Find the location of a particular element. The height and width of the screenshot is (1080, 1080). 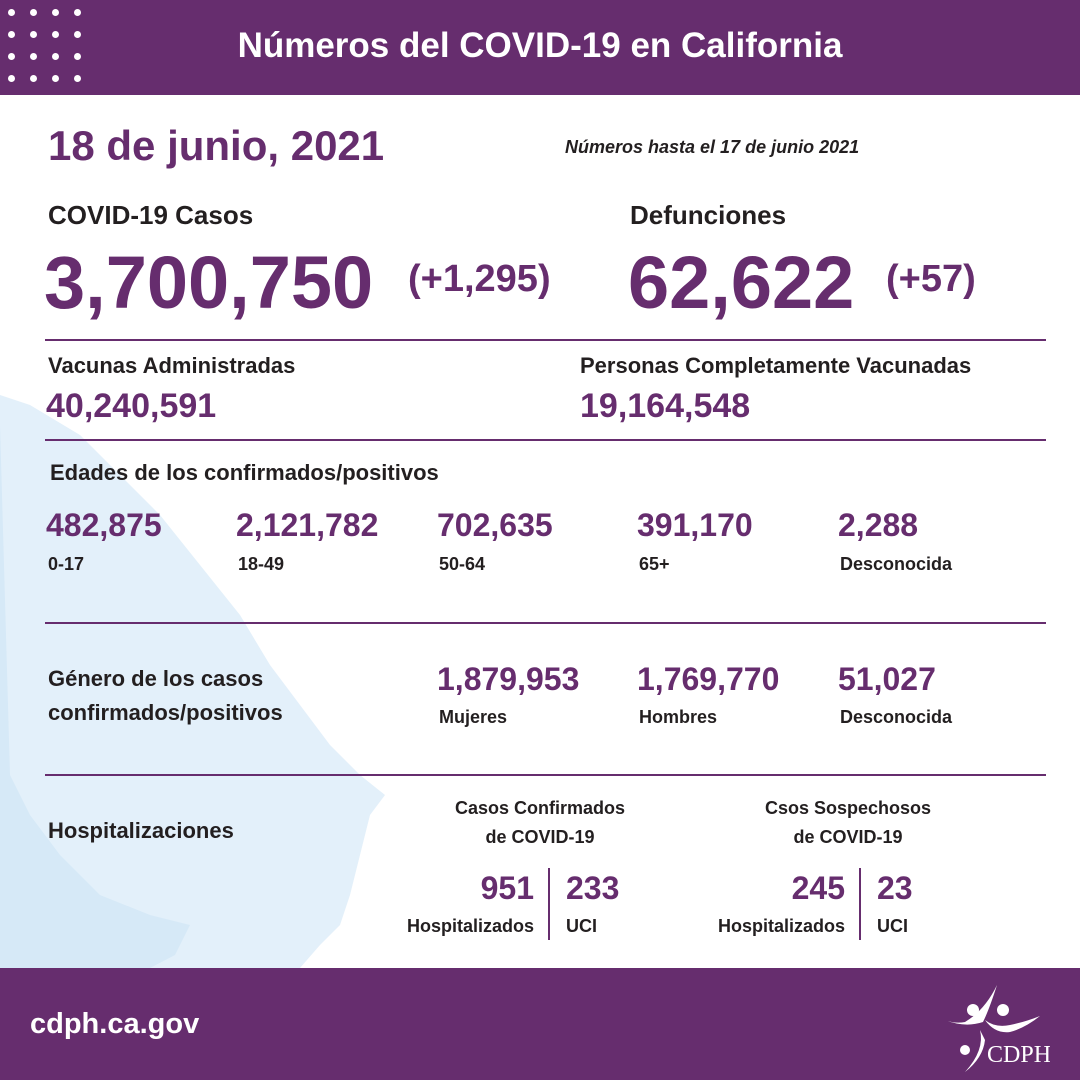

fully-vaccinated-label: Personas Completamente Vacunadas is located at coordinates (776, 365).